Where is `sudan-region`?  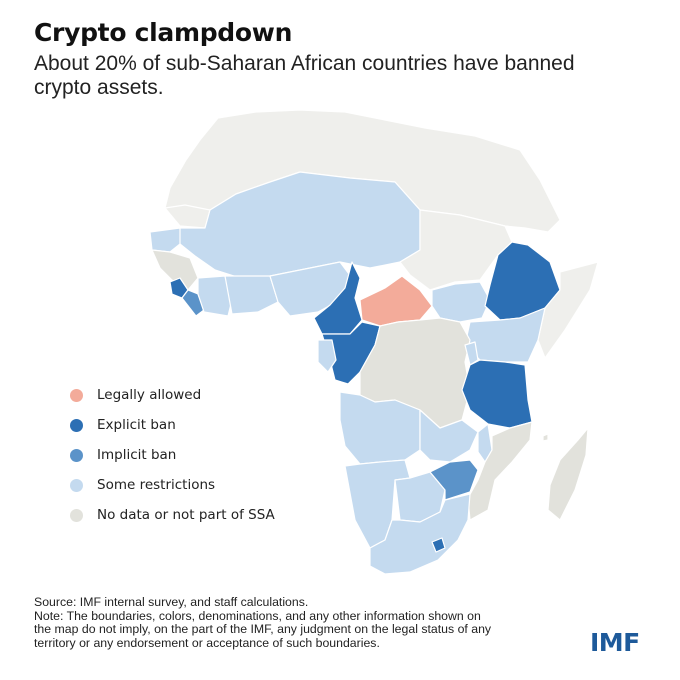 sudan-region is located at coordinates (456, 250).